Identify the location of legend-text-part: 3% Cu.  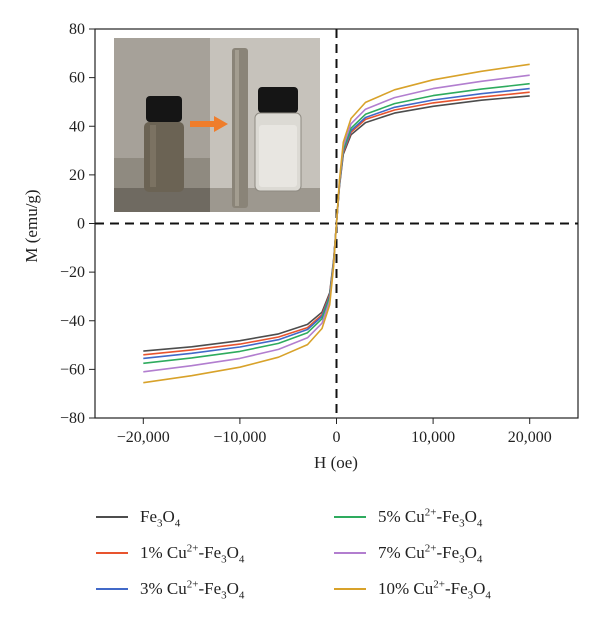
(163, 588).